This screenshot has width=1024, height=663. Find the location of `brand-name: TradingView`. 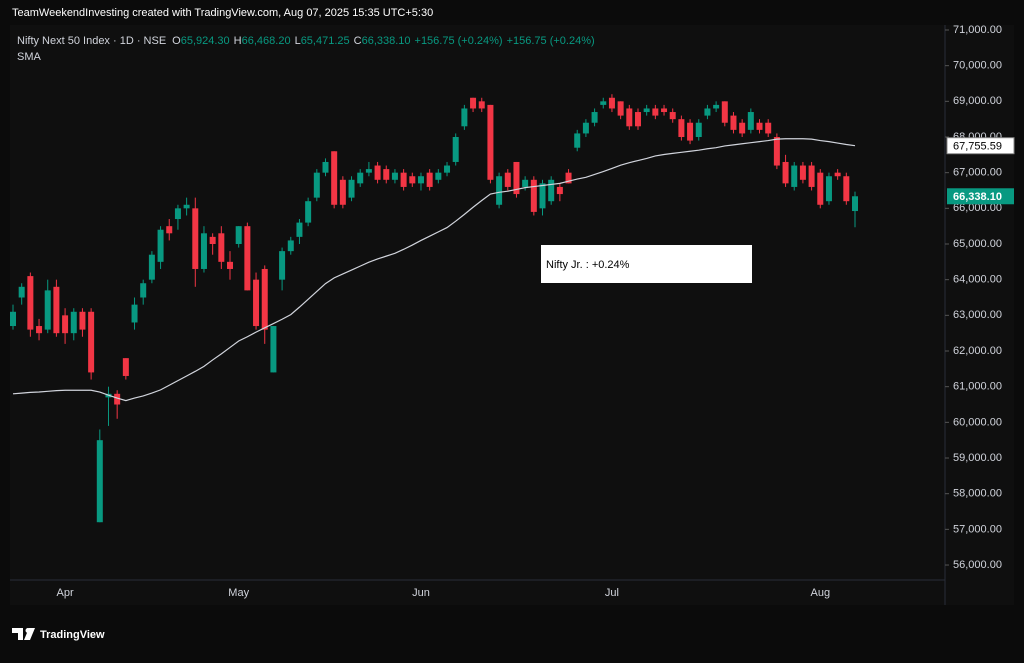

brand-name: TradingView is located at coordinates (72, 635).